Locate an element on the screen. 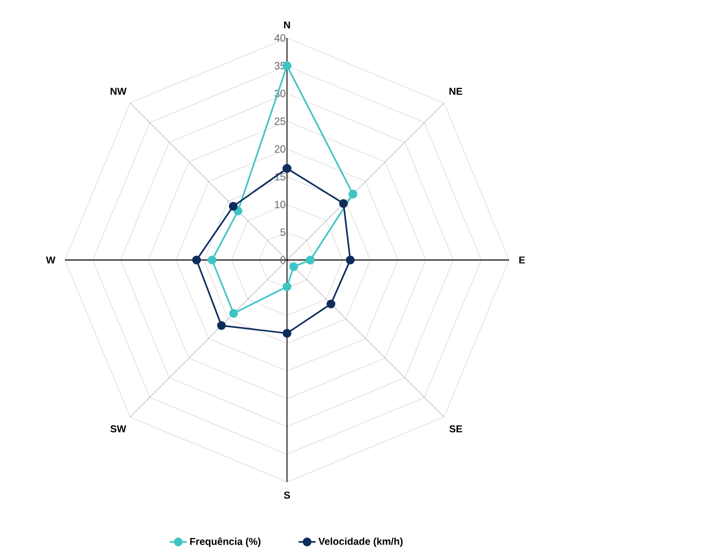  spoke-label: NW is located at coordinates (118, 91).